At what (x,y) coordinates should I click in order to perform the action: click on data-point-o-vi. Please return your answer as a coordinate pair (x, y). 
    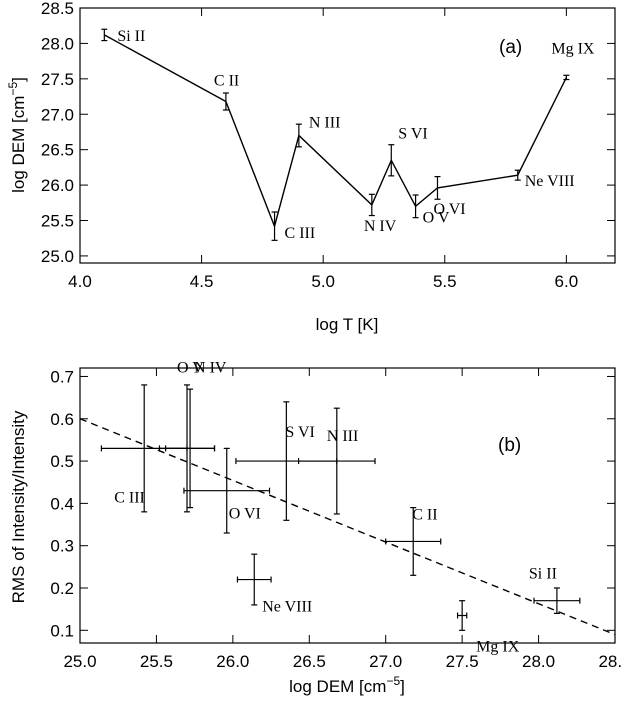
    Looking at the image, I should click on (227, 490).